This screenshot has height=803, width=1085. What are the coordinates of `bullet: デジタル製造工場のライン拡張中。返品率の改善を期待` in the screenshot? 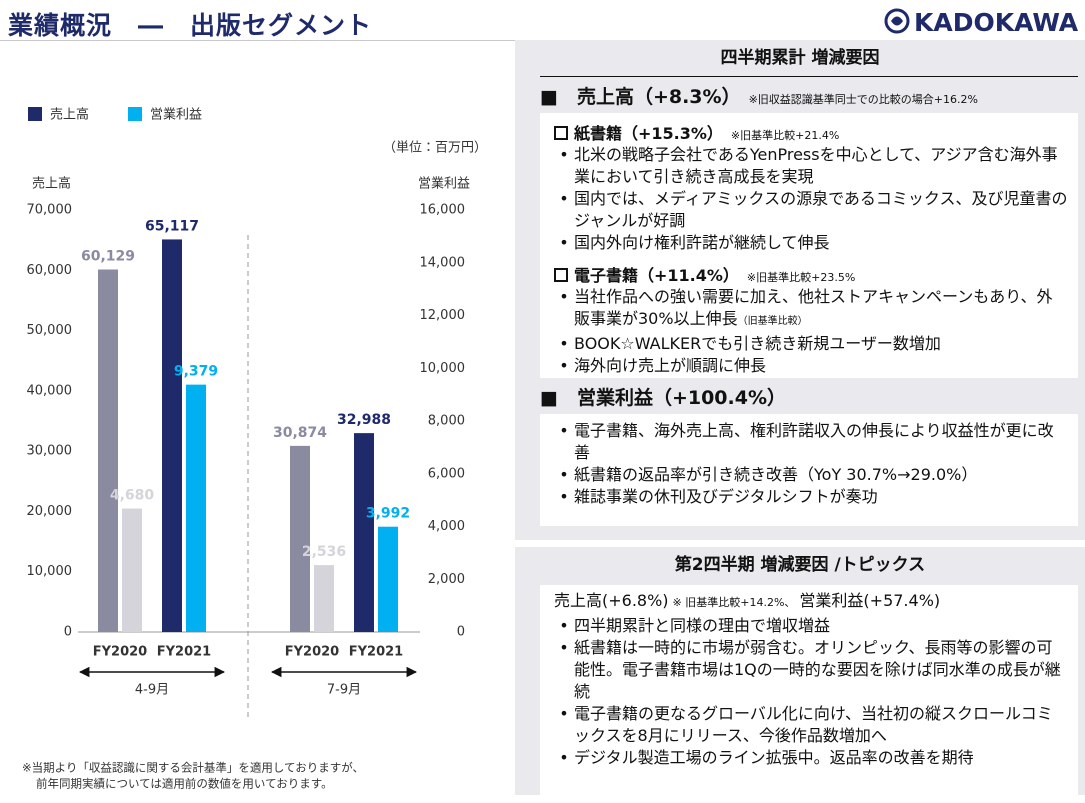 It's located at (811, 758).